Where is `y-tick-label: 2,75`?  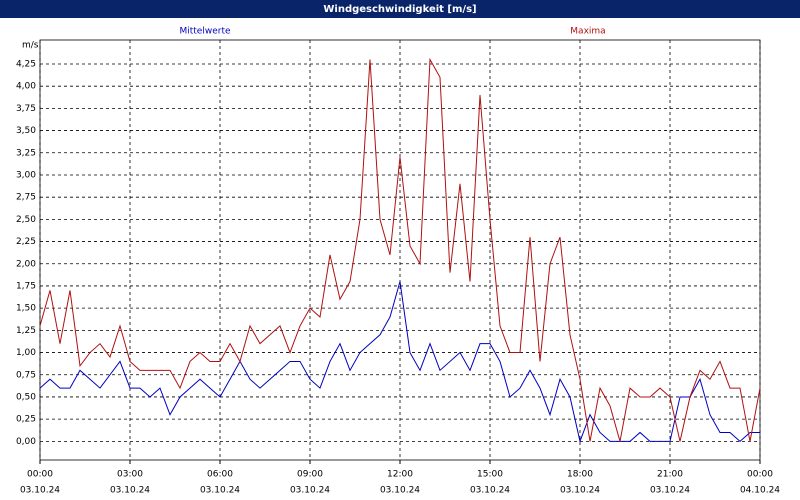
y-tick-label: 2,75 is located at coordinates (26, 198).